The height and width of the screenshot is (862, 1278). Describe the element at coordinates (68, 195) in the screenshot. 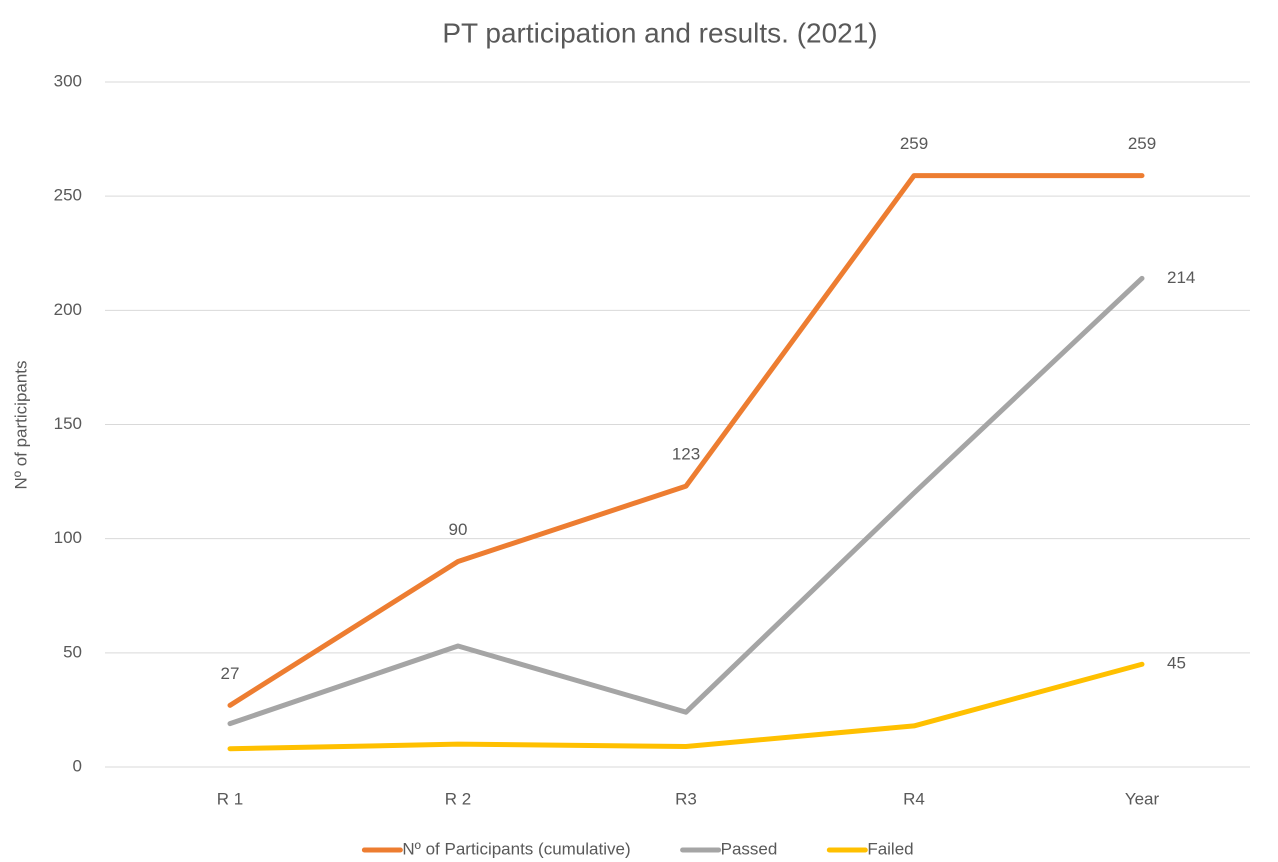

I see `y-tick-label: 250` at that location.